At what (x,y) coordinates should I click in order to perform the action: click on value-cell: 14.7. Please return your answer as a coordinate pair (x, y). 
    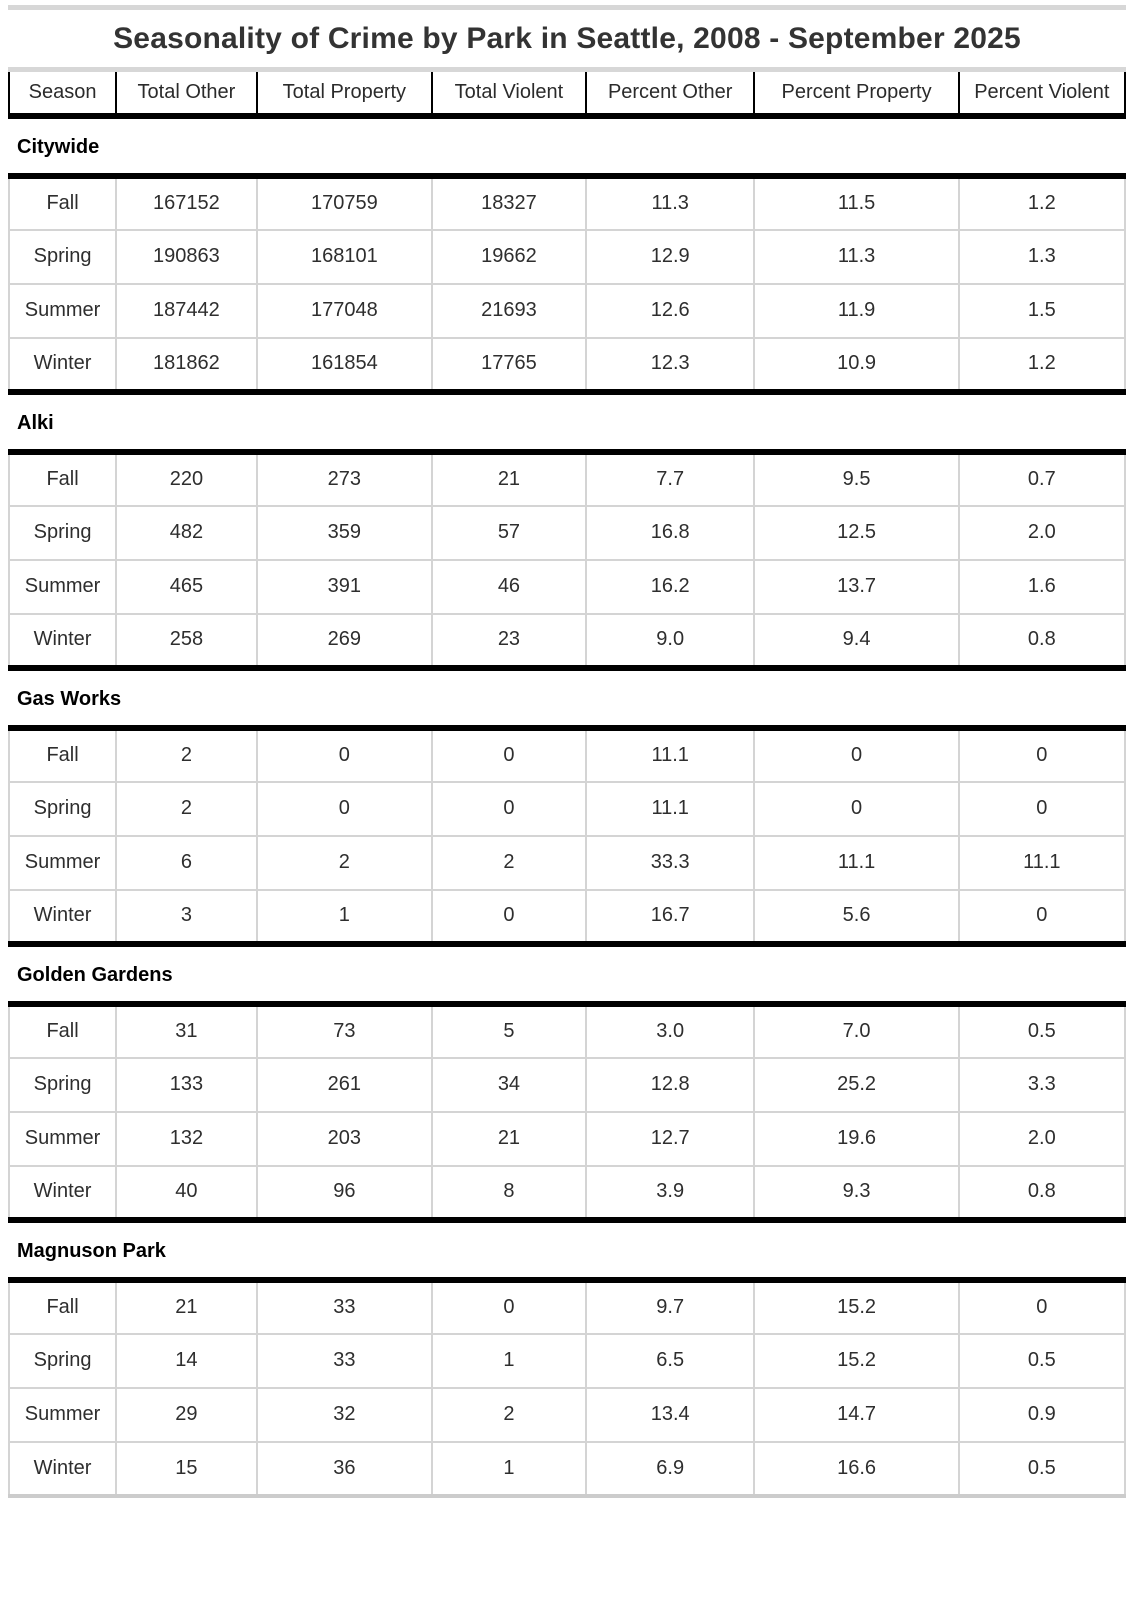
    Looking at the image, I should click on (856, 1414).